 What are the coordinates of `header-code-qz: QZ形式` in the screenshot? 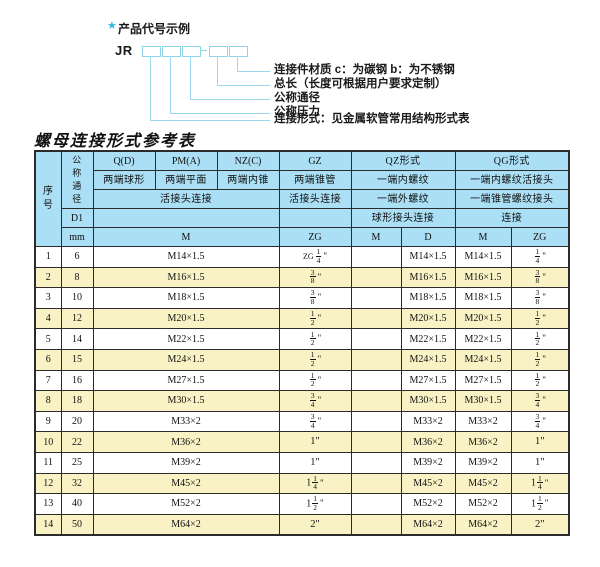 It's located at (403, 160).